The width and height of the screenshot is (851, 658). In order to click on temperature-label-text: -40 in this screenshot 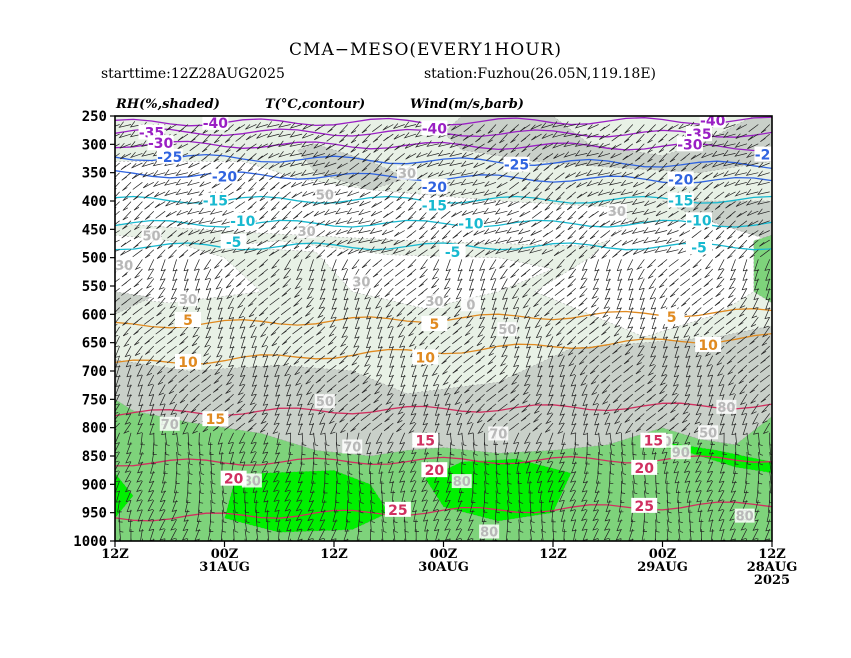, I will do `click(713, 122)`.